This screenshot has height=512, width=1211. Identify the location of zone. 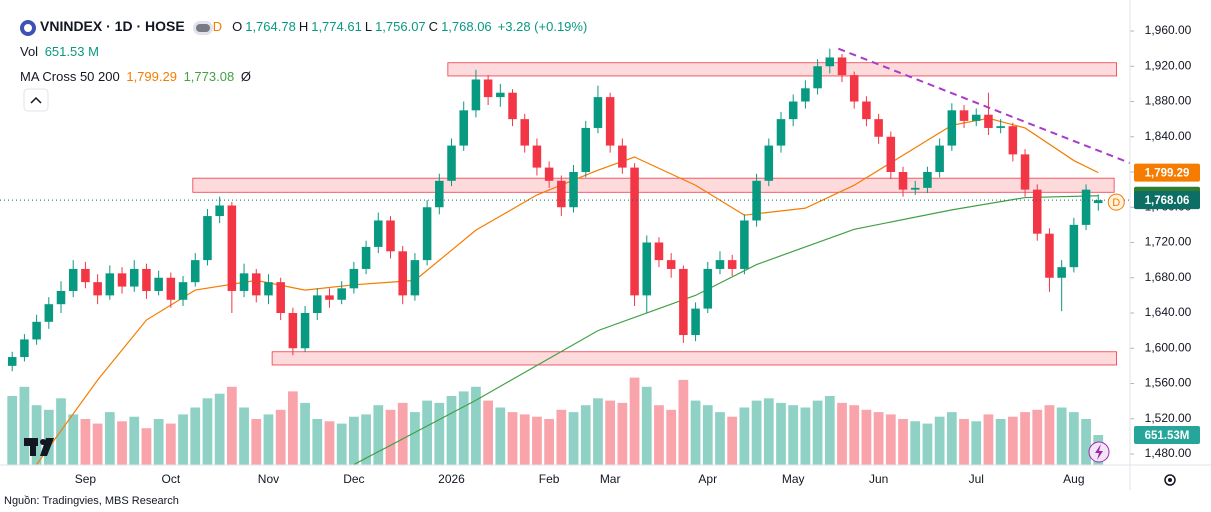
(694, 358).